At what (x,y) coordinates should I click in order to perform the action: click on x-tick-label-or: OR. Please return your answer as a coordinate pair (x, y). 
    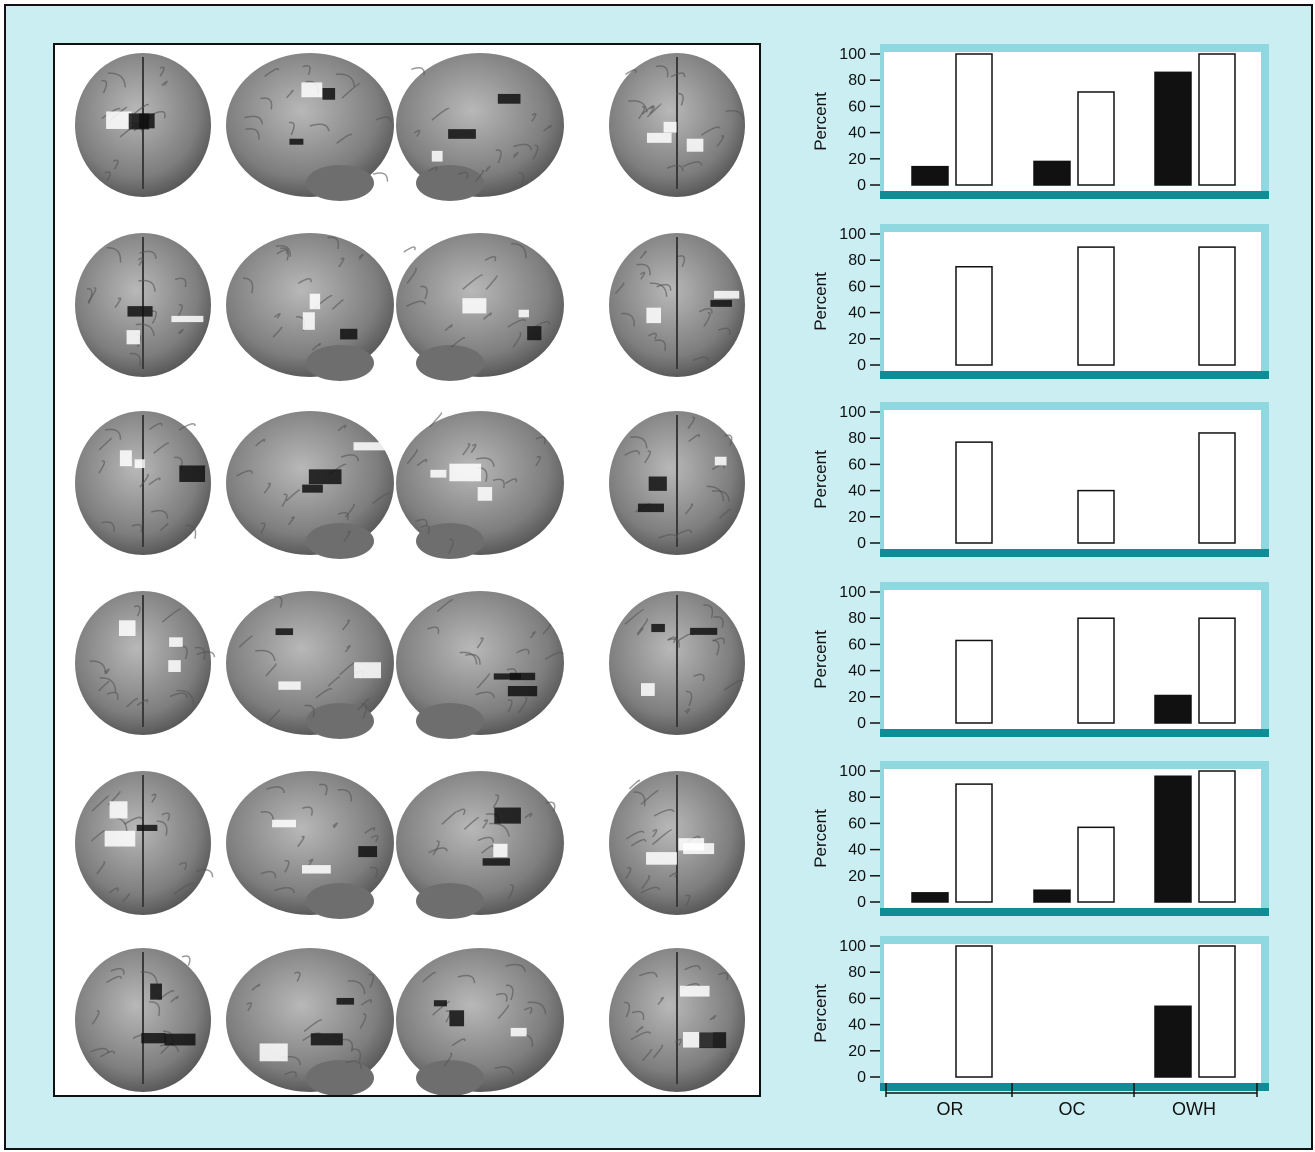
    Looking at the image, I should click on (950, 1109).